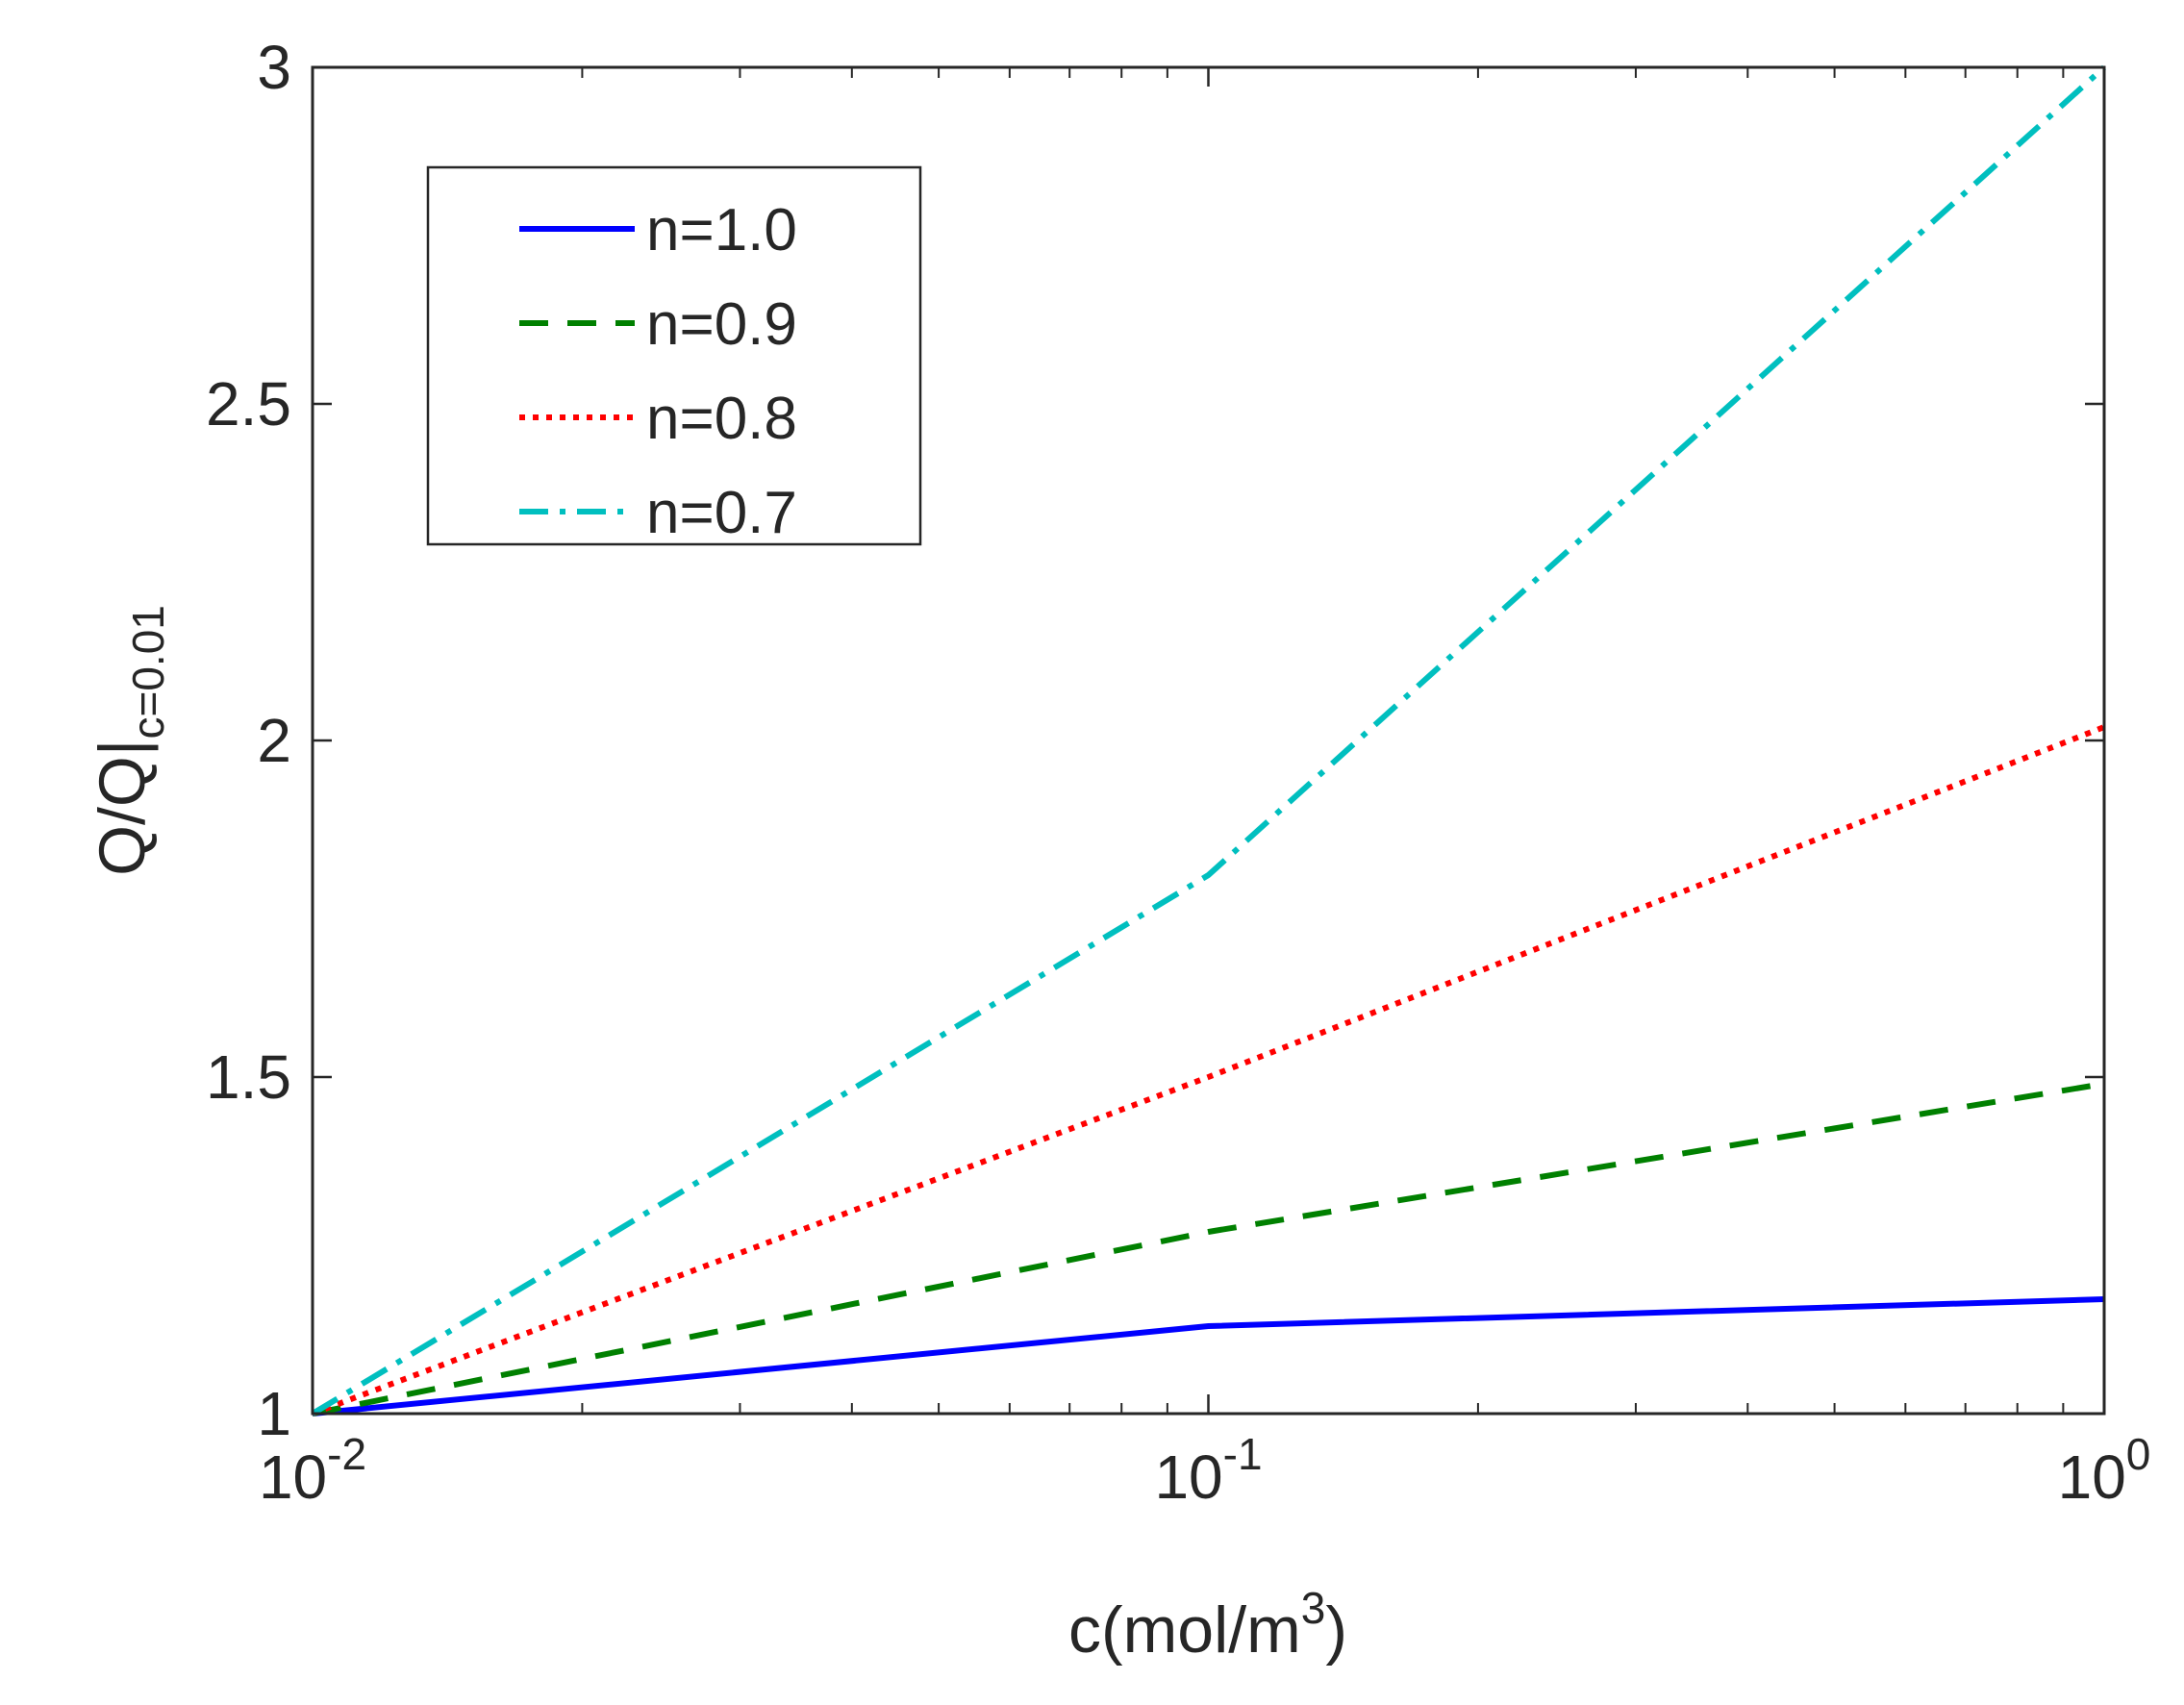 The height and width of the screenshot is (1705, 2184). I want to click on y-axis-label: Q/Q|c=0.01, so click(130, 740).